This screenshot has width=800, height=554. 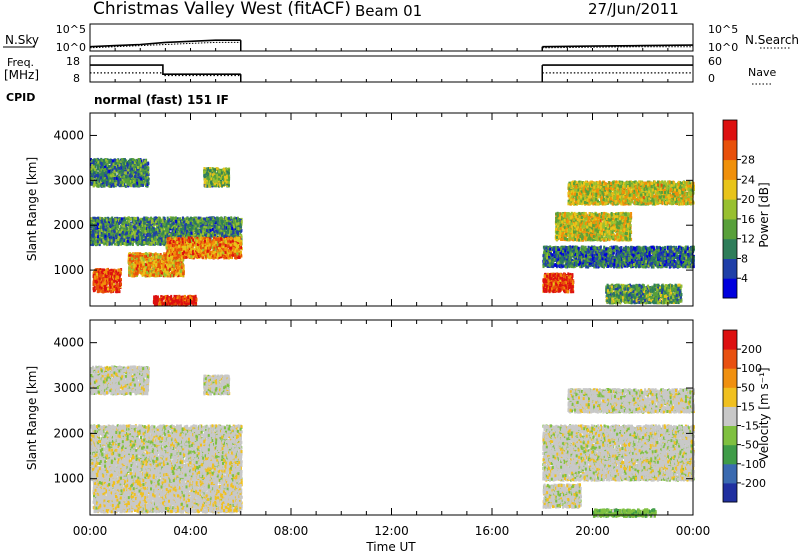 I want to click on freq-tick-top: 18, so click(x=73, y=61).